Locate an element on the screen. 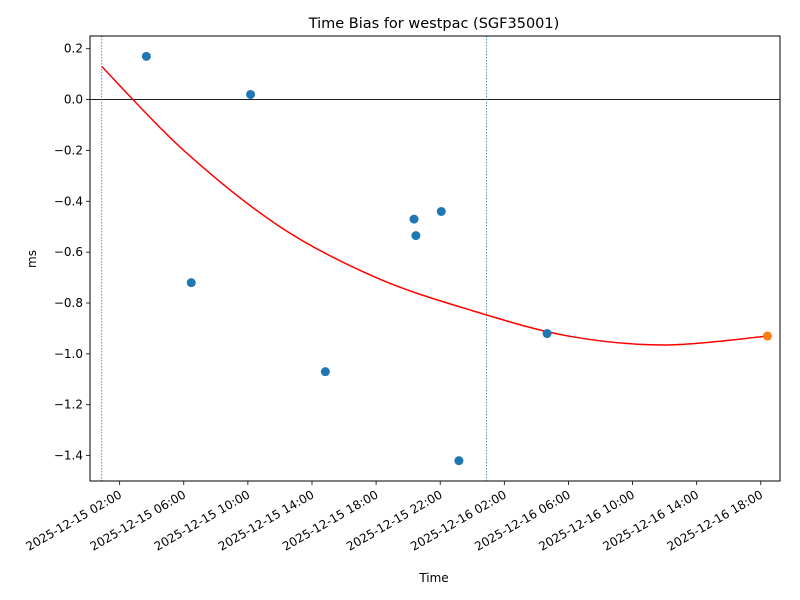 The width and height of the screenshot is (800, 600). y-axis-title: ms is located at coordinates (32, 259).